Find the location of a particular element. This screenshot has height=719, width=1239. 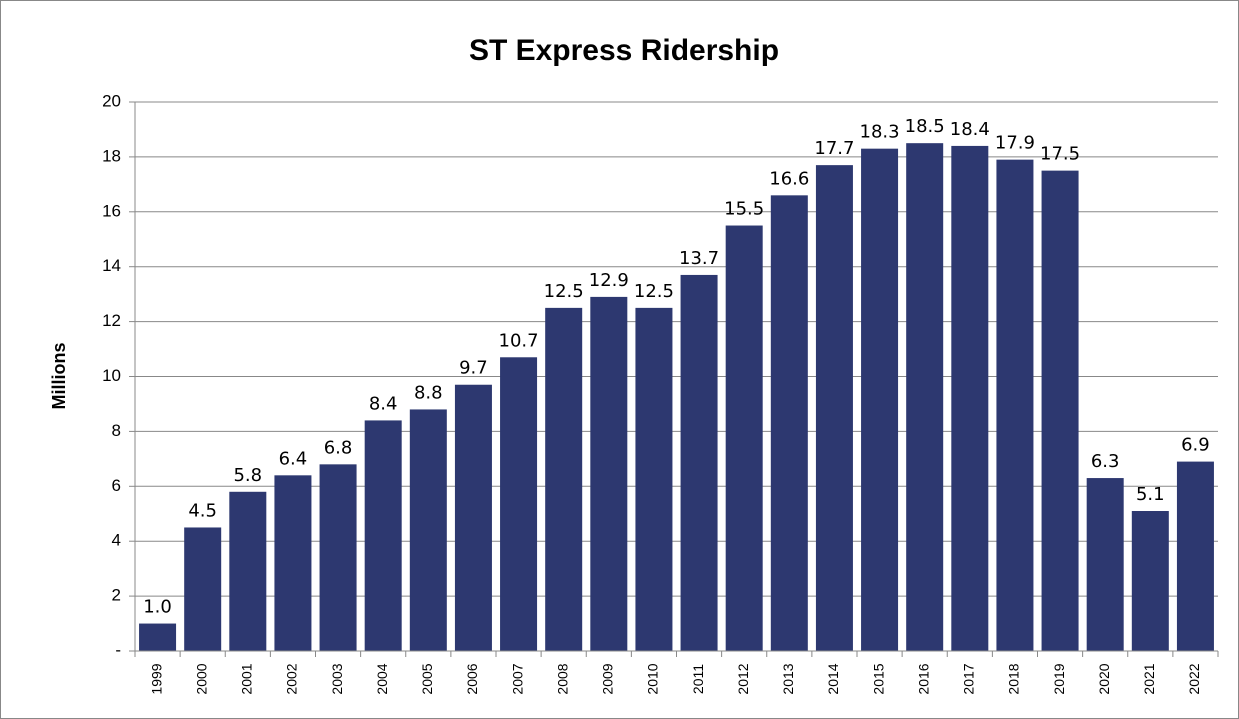

value-label: 10.7 is located at coordinates (519, 340).